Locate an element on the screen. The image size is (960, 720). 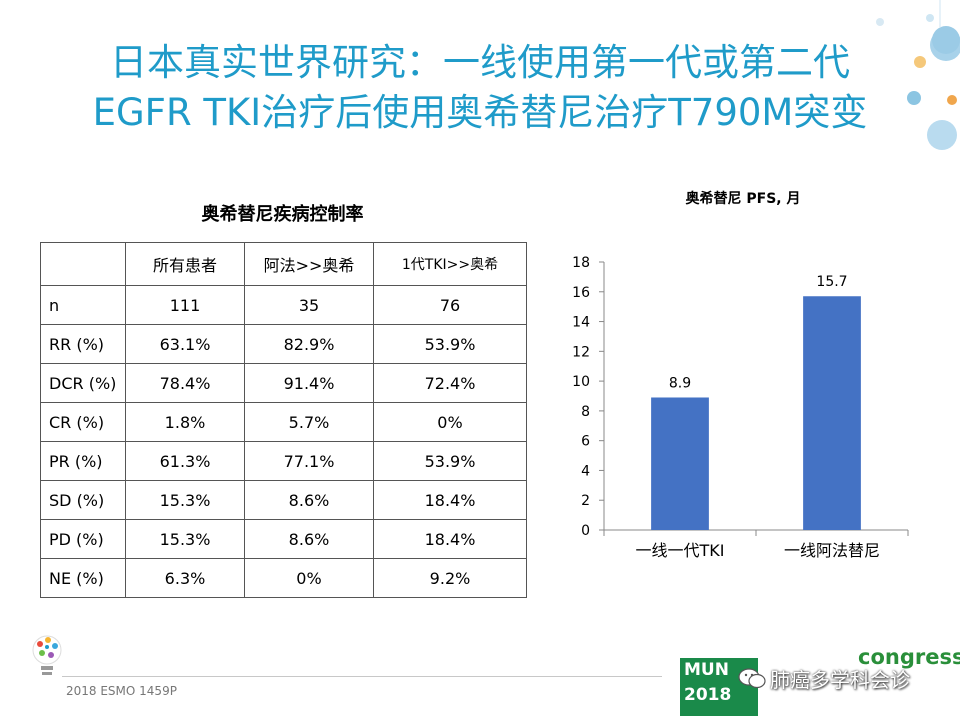
table-row: n 111 35 76 is located at coordinates (283, 305).